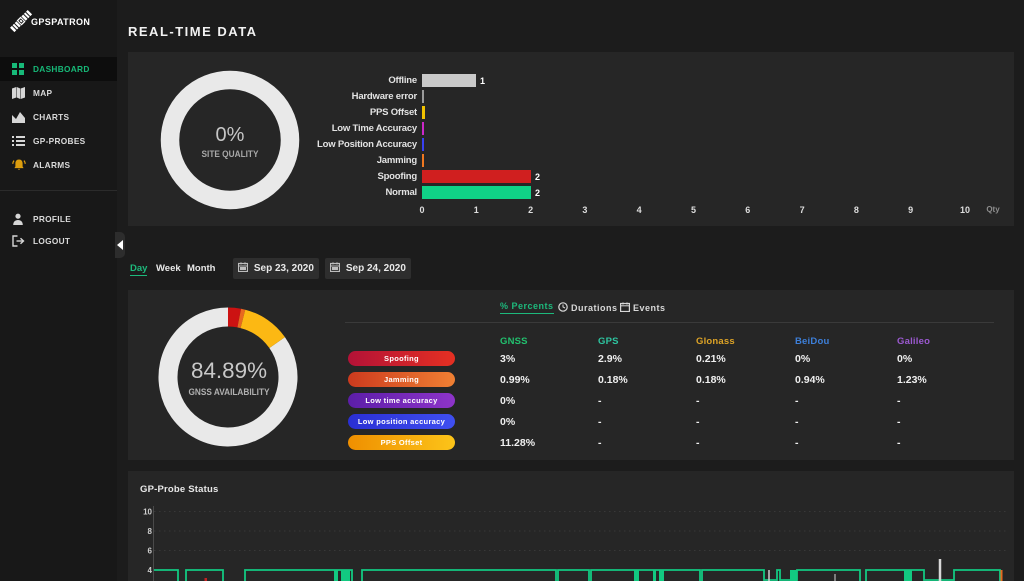  Describe the element at coordinates (229, 370) in the screenshot. I see `svg-text: 84.89%` at that location.